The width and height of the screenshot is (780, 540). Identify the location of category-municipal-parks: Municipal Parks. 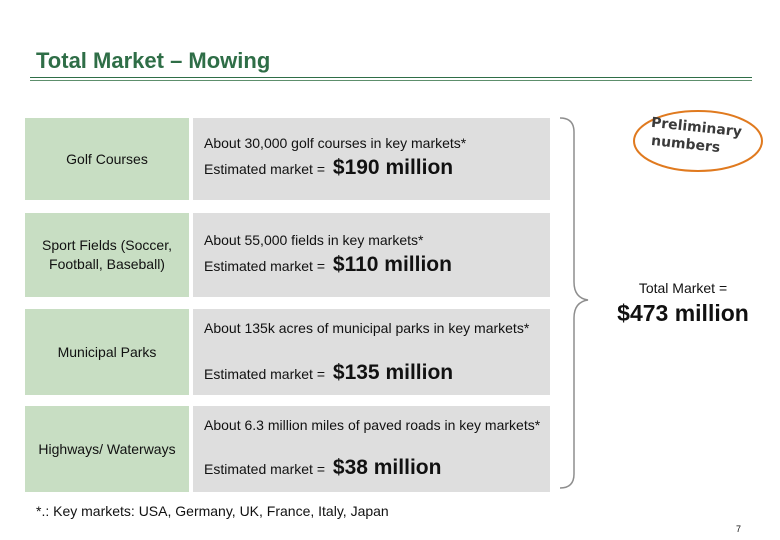
(107, 352).